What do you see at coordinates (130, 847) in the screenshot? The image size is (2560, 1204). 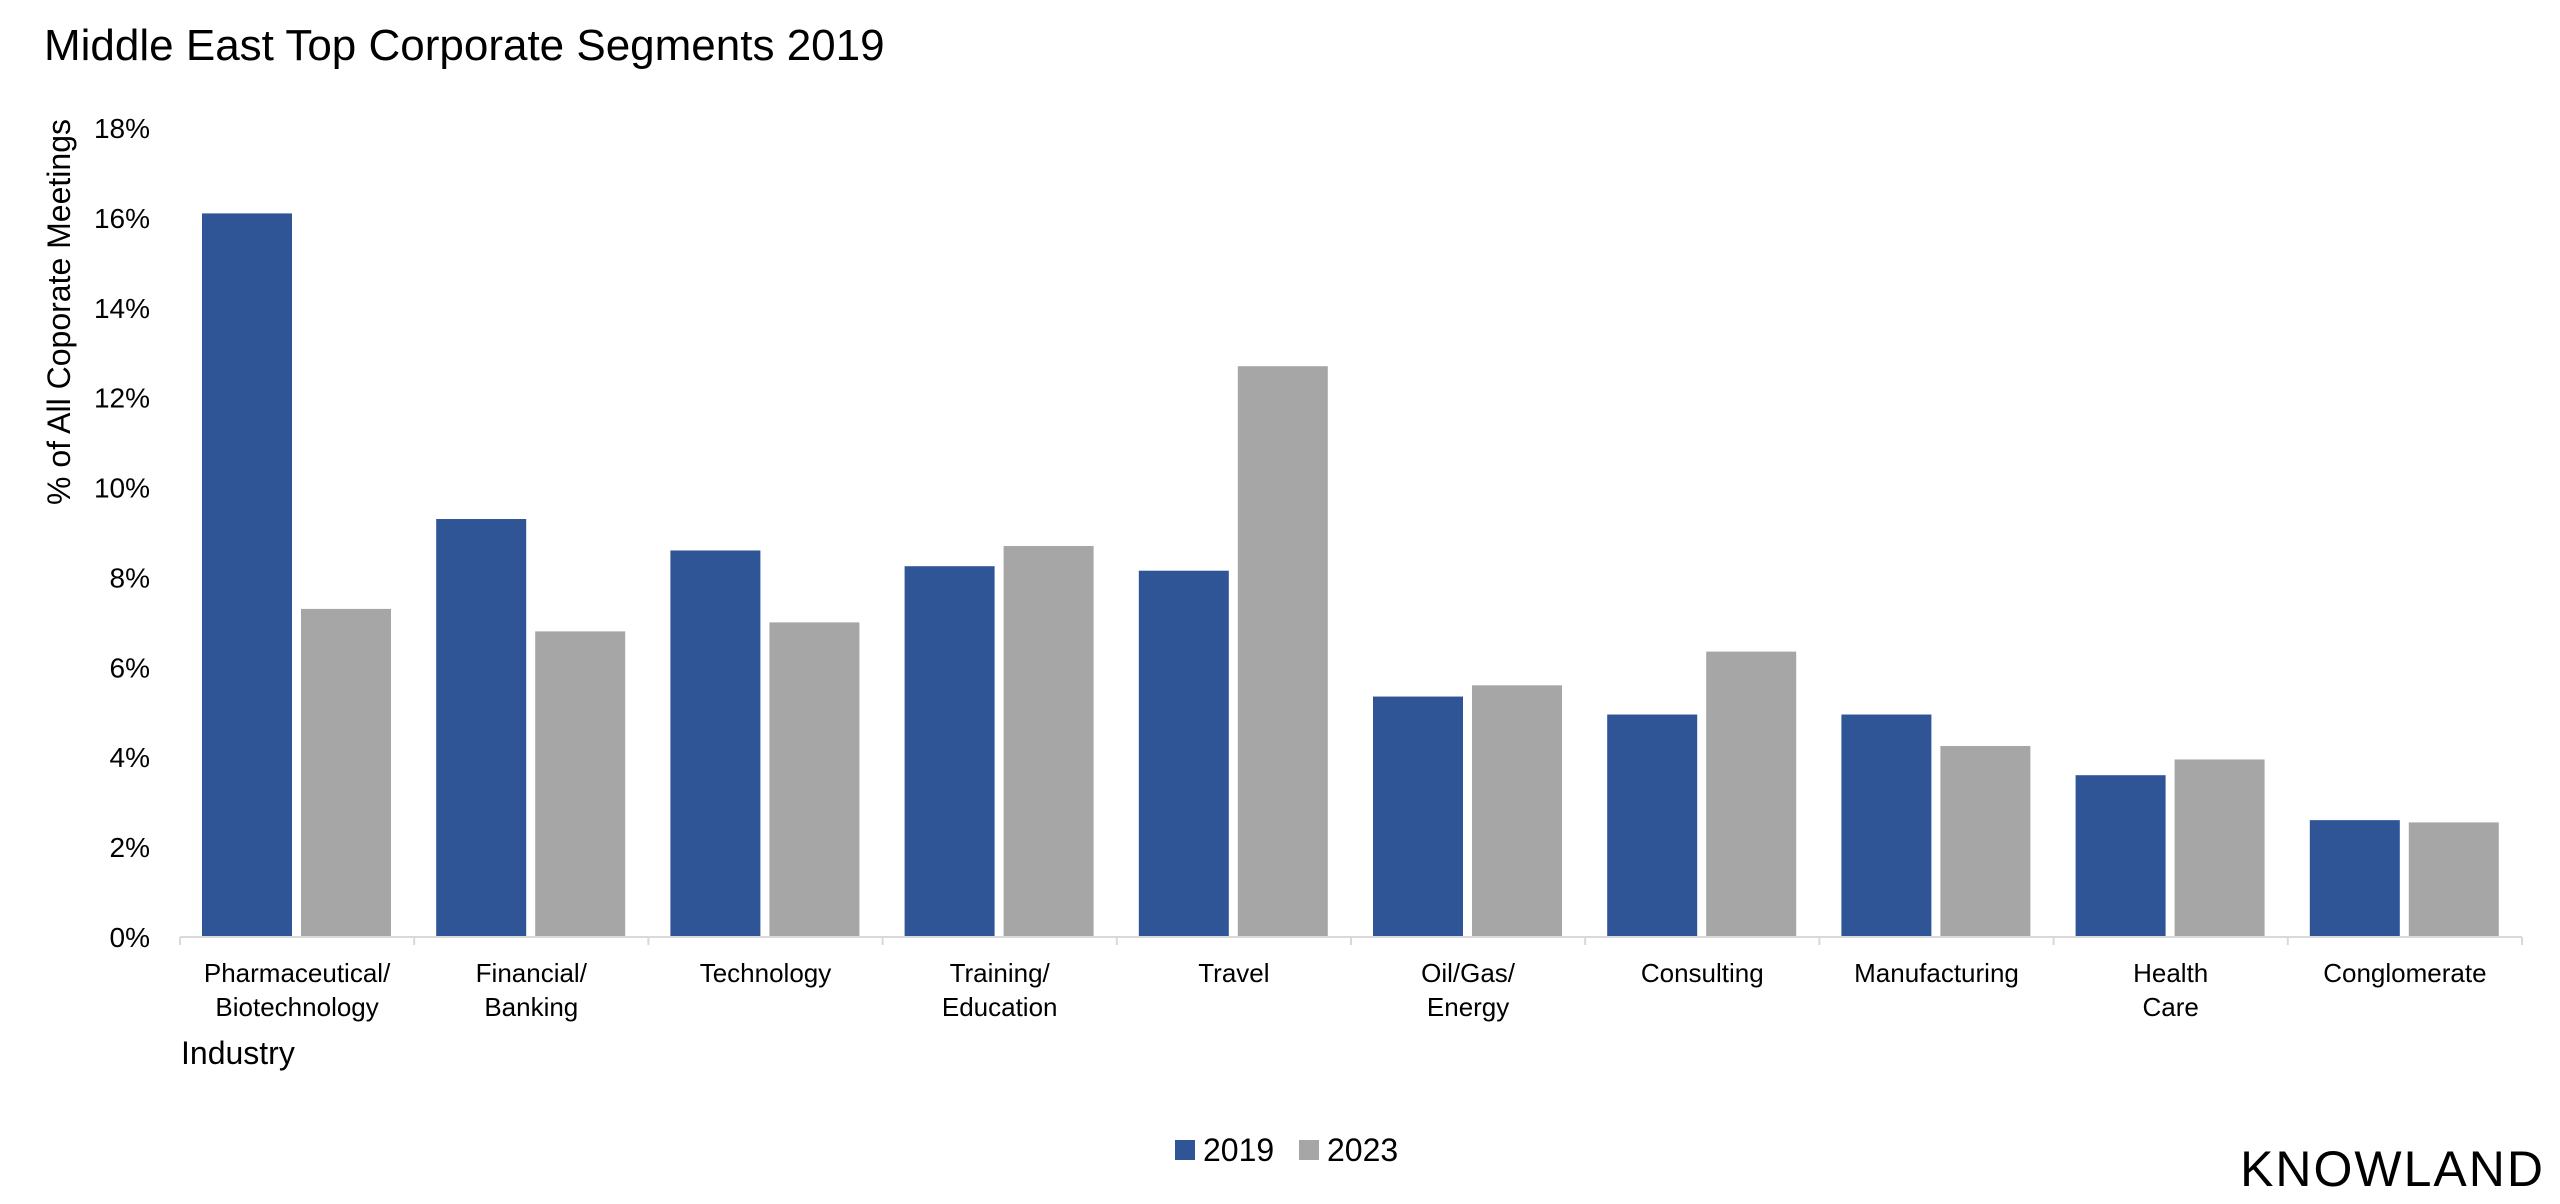 I see `y-tick-label: 2%` at bounding box center [130, 847].